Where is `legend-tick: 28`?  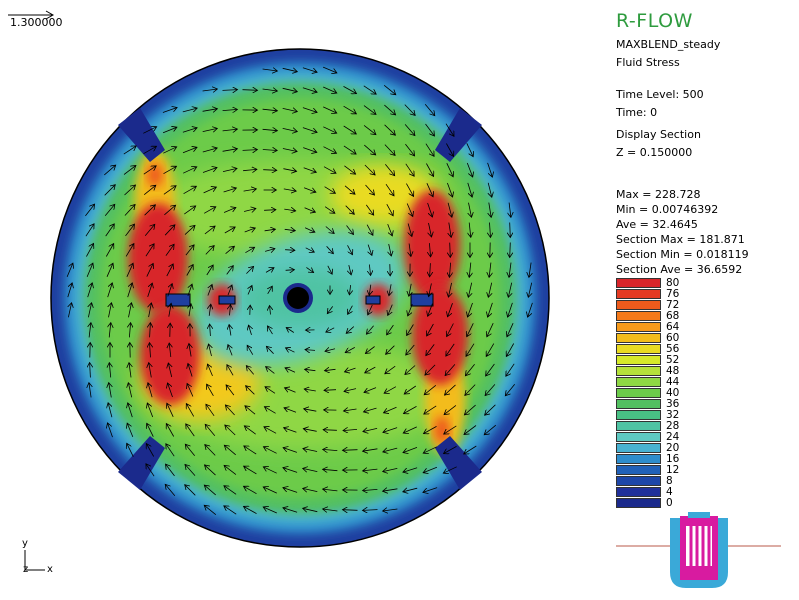
legend-tick: 28 is located at coordinates (672, 426).